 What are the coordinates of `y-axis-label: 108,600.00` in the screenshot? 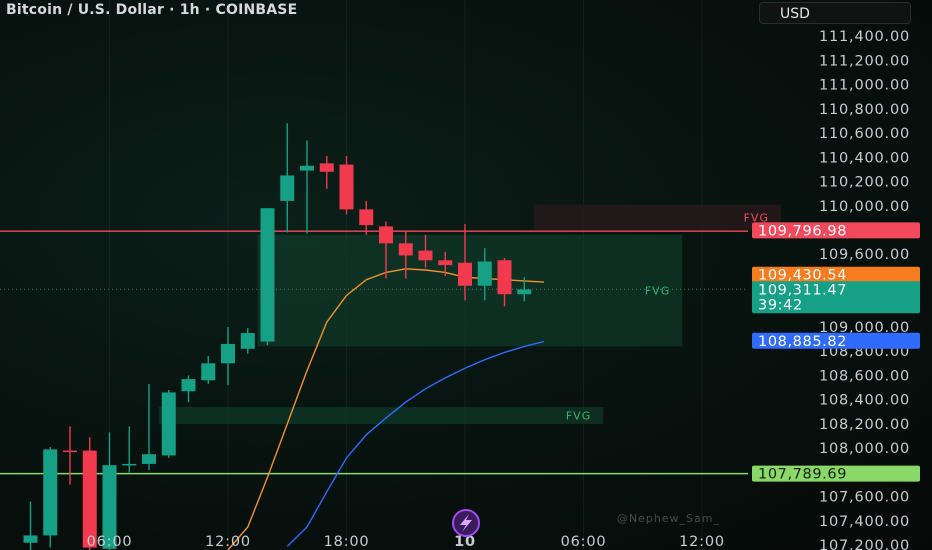 It's located at (864, 376).